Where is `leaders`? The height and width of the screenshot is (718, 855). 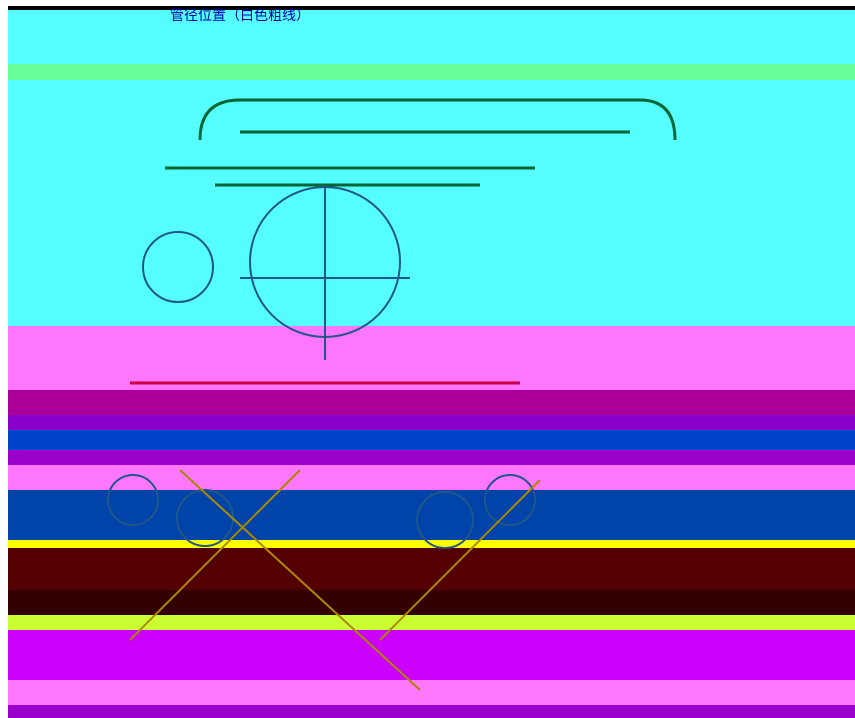
leaders is located at coordinates (335, 580).